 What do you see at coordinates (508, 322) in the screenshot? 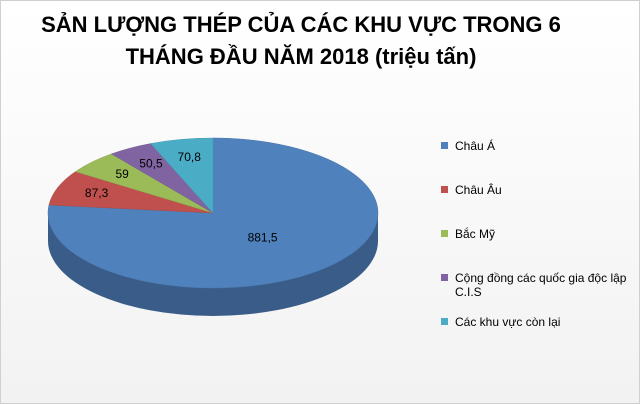
I see `legend-label: Các khu vực còn lại` at bounding box center [508, 322].